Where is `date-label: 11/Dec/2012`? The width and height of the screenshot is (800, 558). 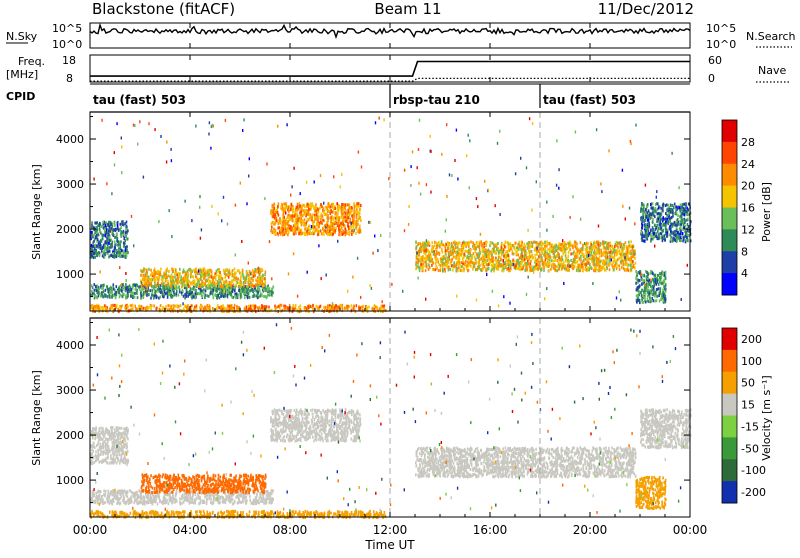
date-label: 11/Dec/2012 is located at coordinates (646, 9).